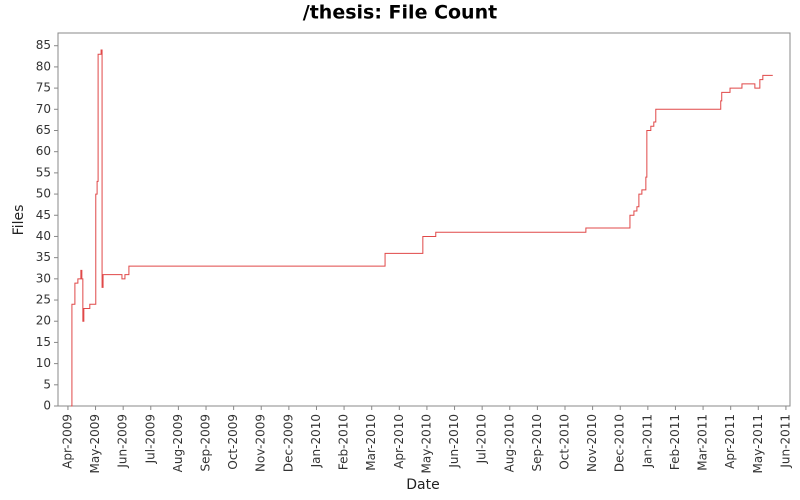 The width and height of the screenshot is (800, 500). Describe the element at coordinates (564, 442) in the screenshot. I see `x-tick-label: Oct-2010` at that location.